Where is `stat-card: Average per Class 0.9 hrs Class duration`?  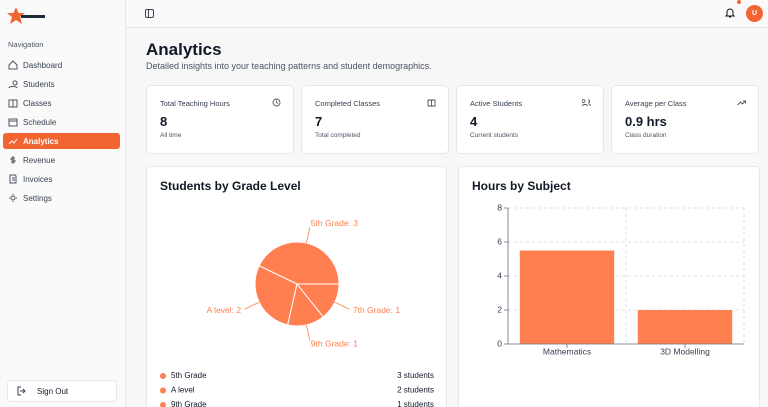
stat-card: Average per Class 0.9 hrs Class duration is located at coordinates (685, 119).